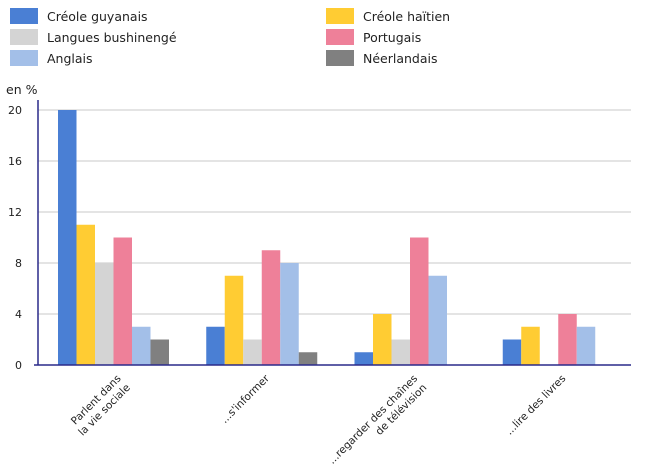 The height and width of the screenshot is (473, 646). Describe the element at coordinates (100, 406) in the screenshot. I see `x-category-label: Parlent dansla vie sociale` at that location.